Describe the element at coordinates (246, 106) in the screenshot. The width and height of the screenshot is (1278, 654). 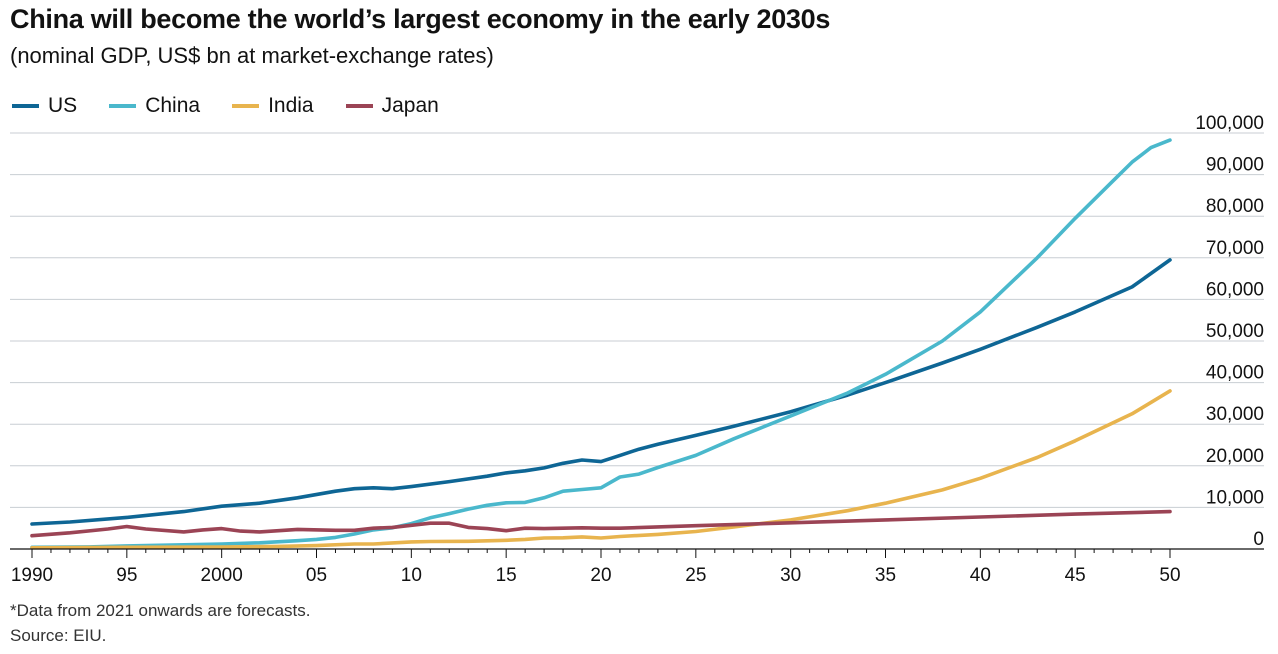
I see `legend-swatch-india` at that location.